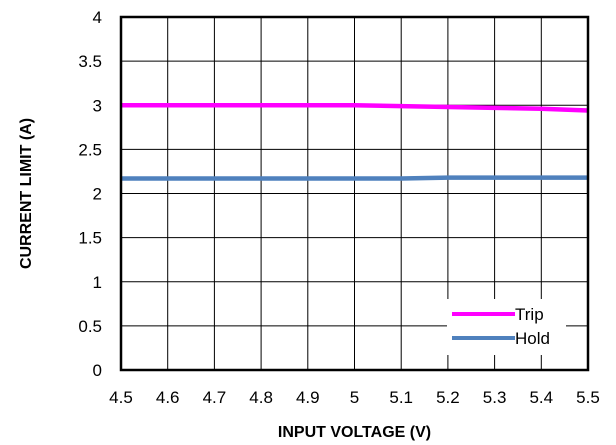  What do you see at coordinates (308, 397) in the screenshot?
I see `x-tick-label: 4.9` at bounding box center [308, 397].